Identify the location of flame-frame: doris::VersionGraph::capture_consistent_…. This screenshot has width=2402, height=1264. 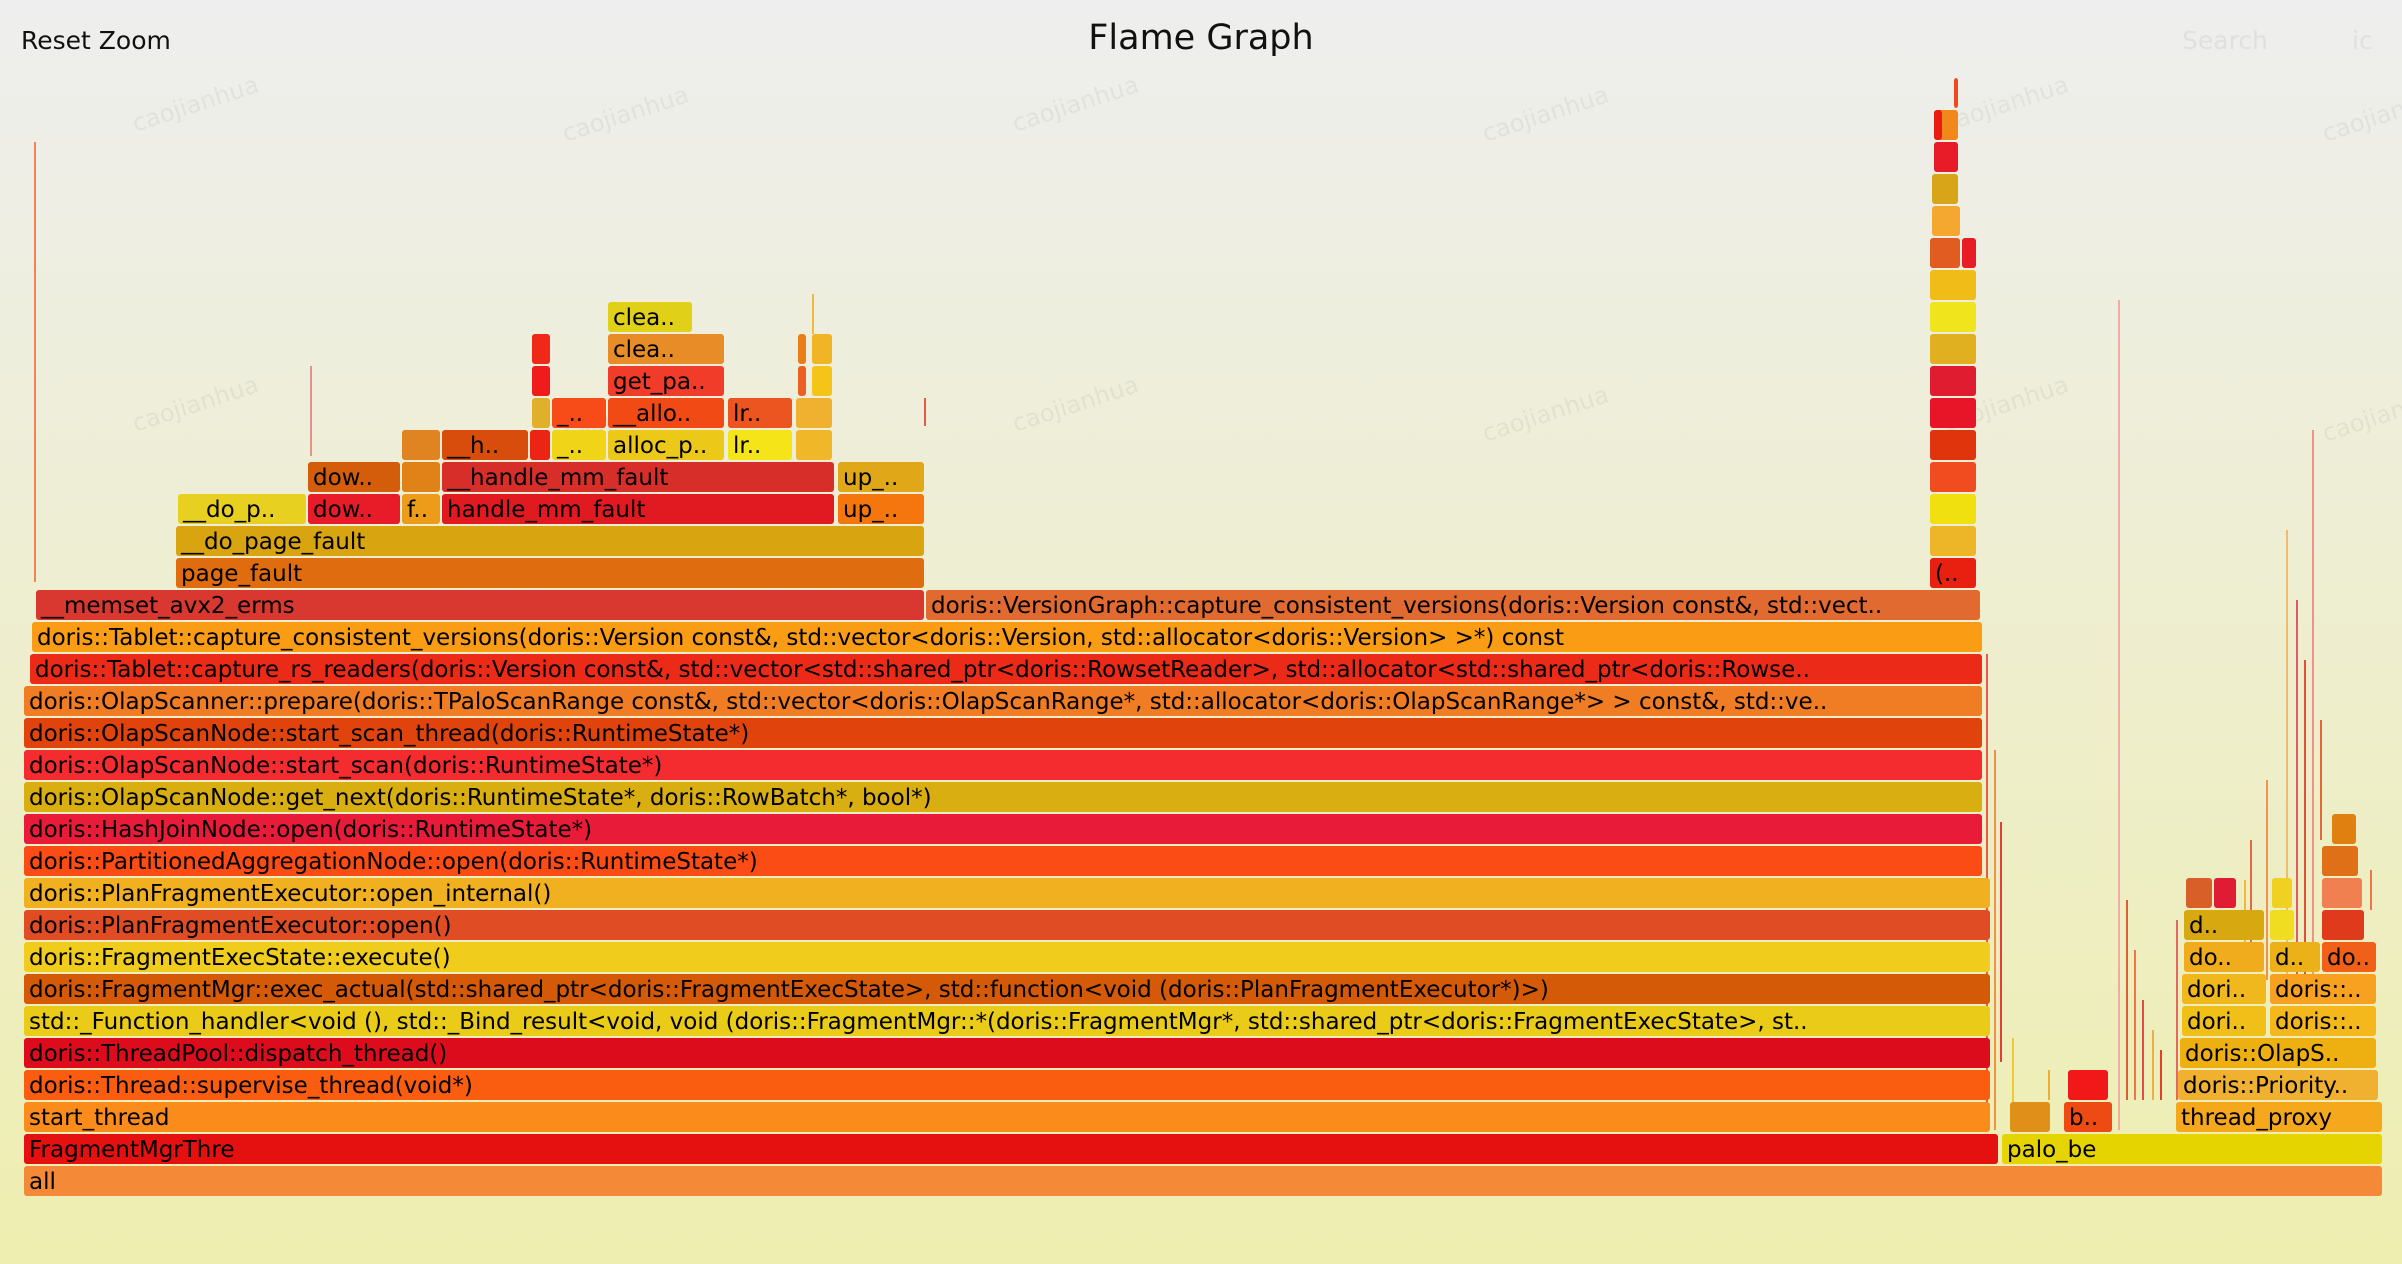
(1453, 605).